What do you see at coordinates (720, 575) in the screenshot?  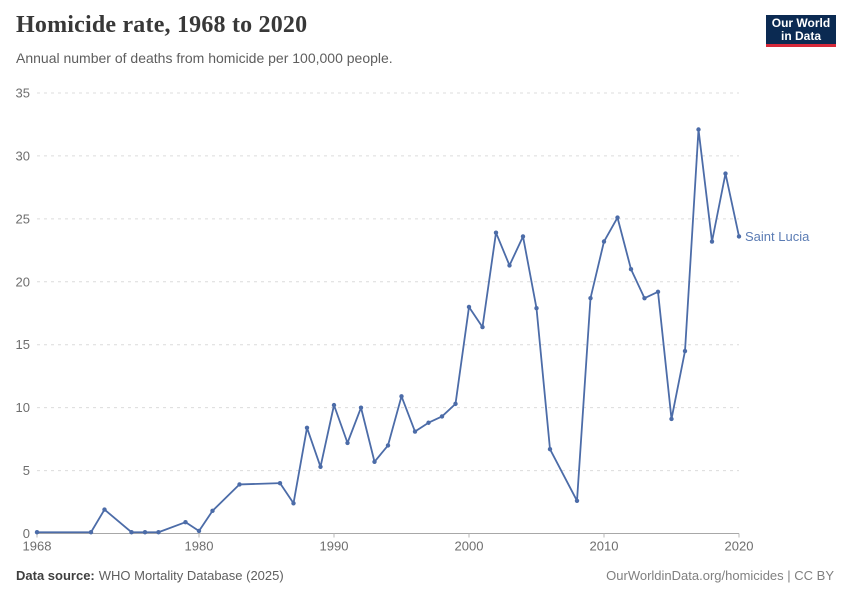 I see `citation-link: OurWorldinData.org/homicides | CC BY` at bounding box center [720, 575].